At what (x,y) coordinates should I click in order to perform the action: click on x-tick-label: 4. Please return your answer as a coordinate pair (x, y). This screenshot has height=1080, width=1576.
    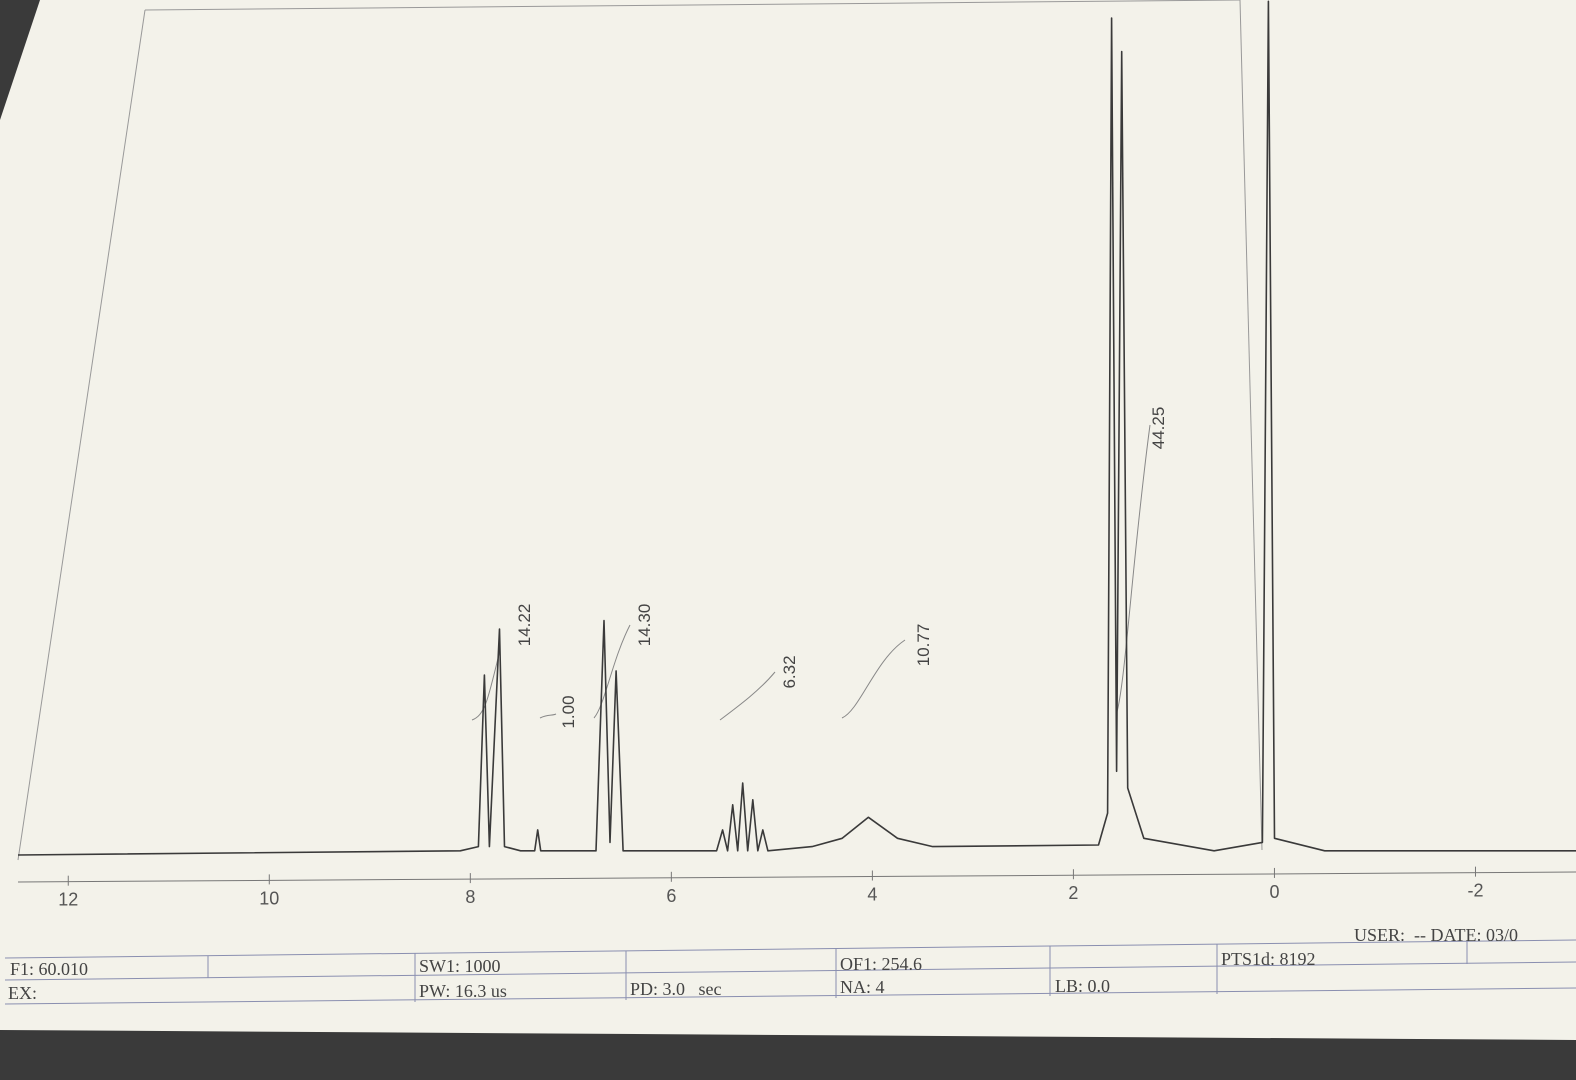
    Looking at the image, I should click on (872, 895).